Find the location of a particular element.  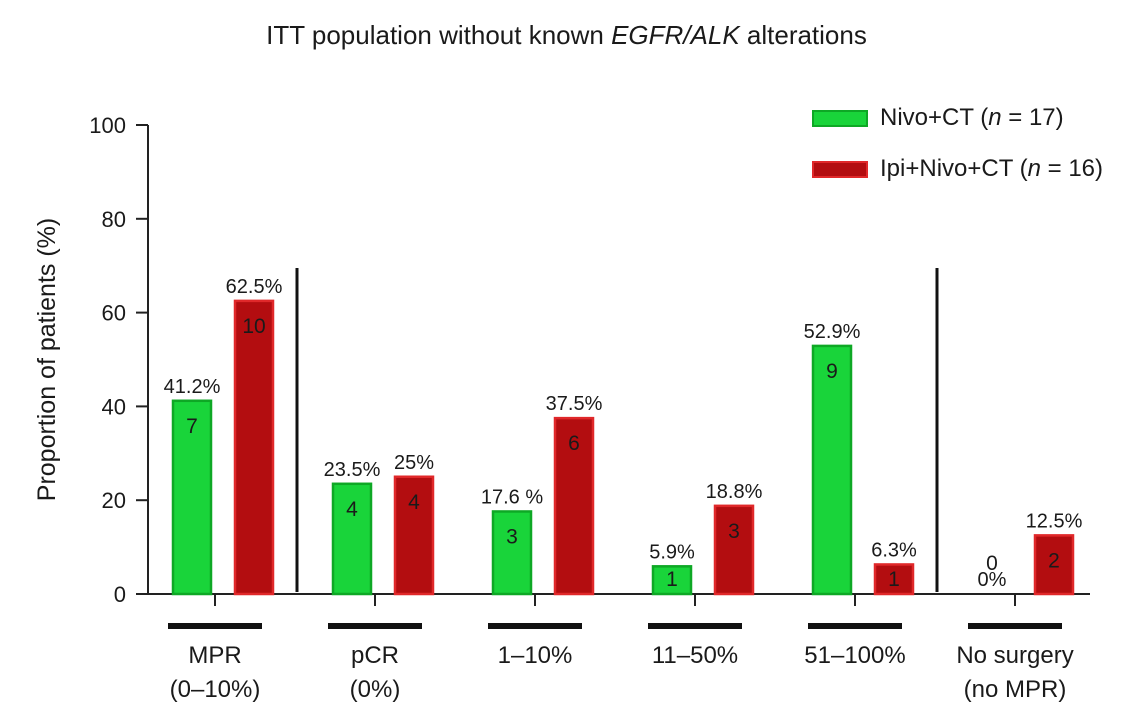

bar-count-label: 7 is located at coordinates (192, 426).